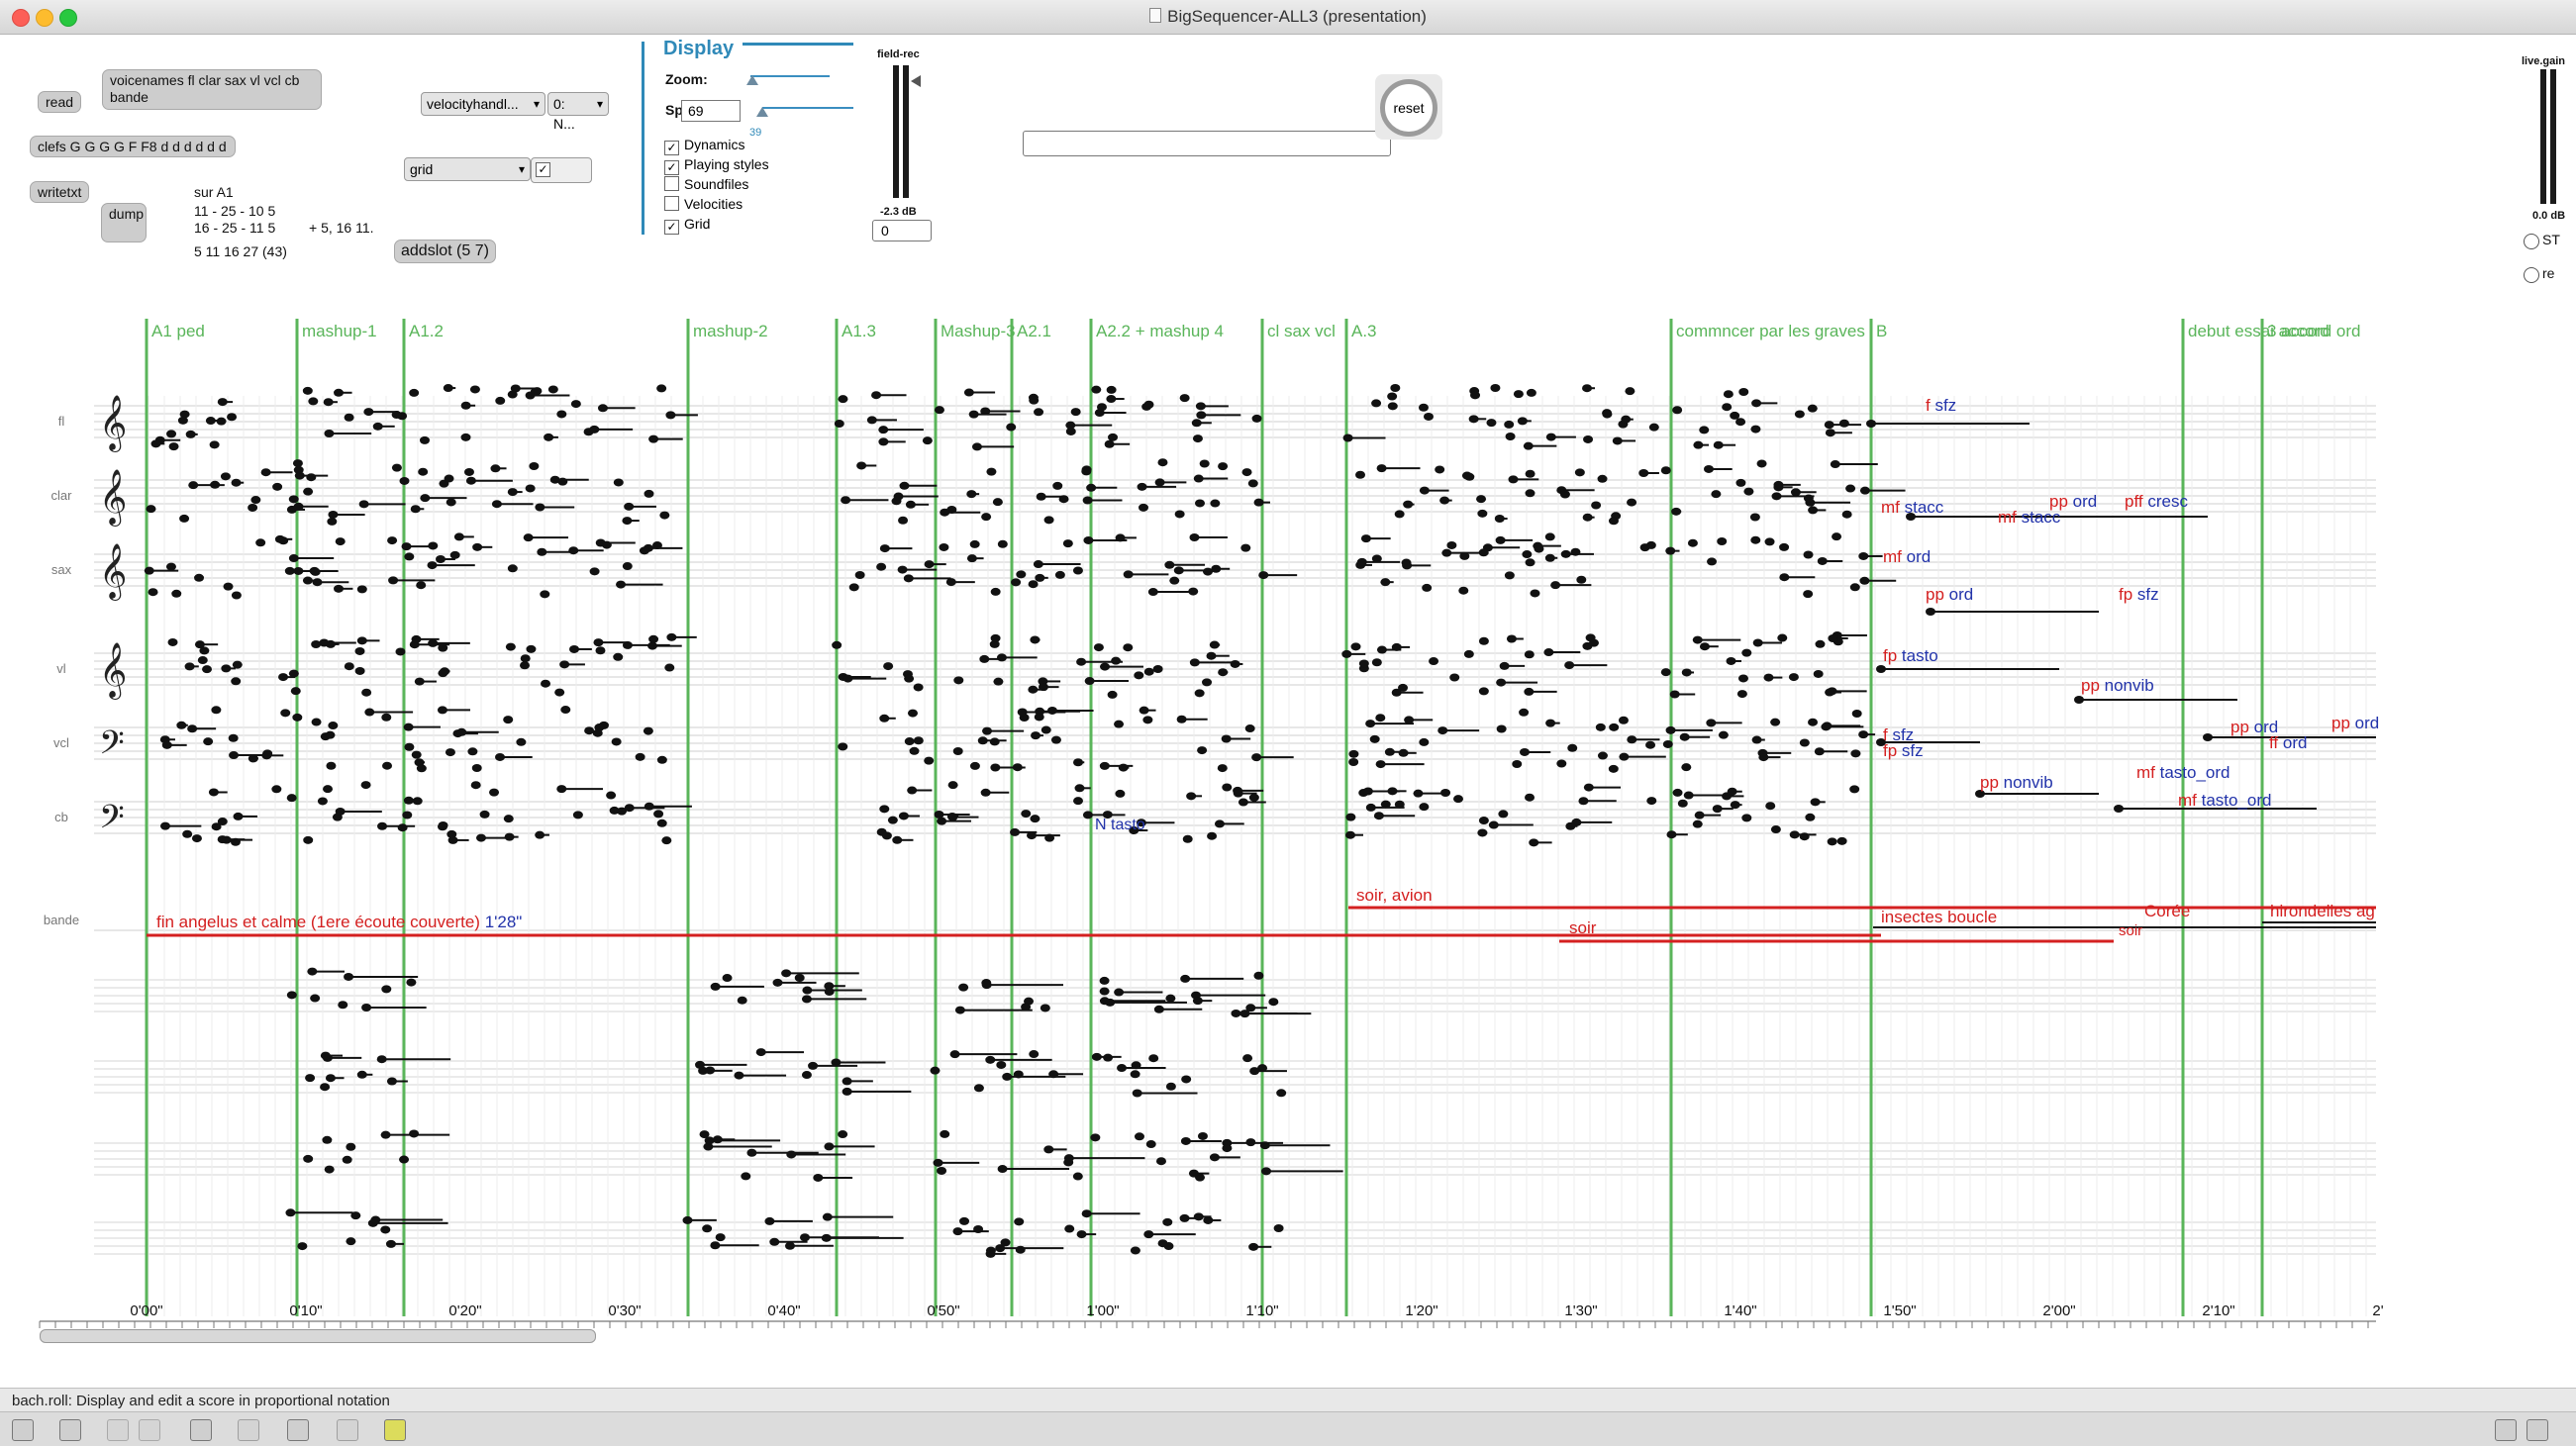 This screenshot has width=2576, height=1446. Describe the element at coordinates (2543, 136) in the screenshot. I see `live-meter-left` at that location.